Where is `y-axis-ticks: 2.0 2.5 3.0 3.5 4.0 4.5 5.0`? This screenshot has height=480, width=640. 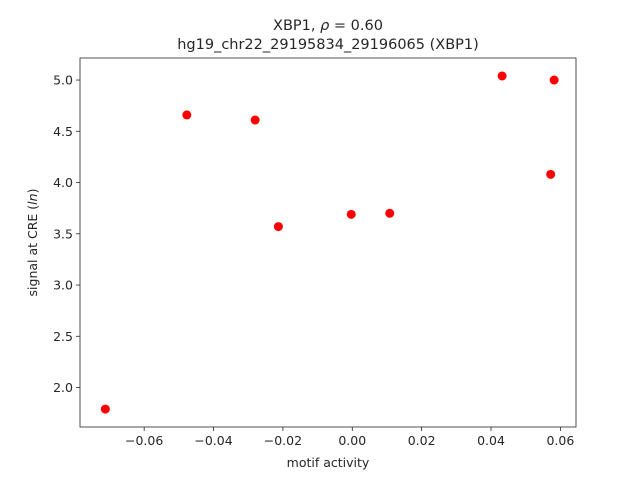
y-axis-ticks: 2.0 2.5 3.0 3.5 4.0 4.5 5.0 is located at coordinates (66, 234).